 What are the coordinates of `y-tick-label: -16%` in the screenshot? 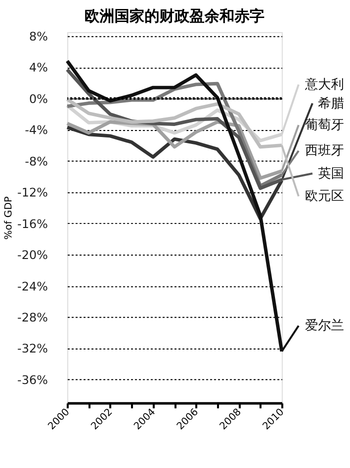 It's located at (32, 223).